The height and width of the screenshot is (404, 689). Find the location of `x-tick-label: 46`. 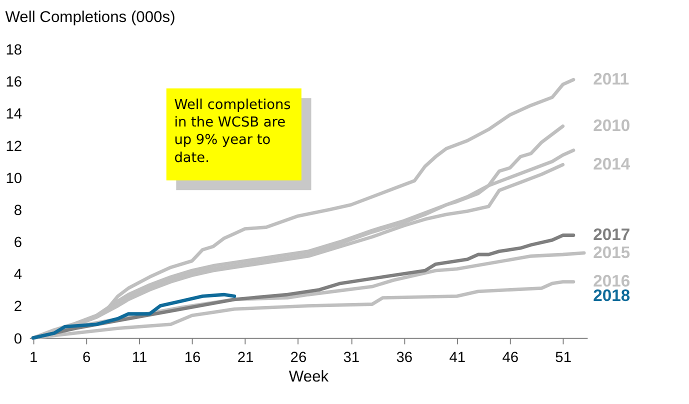

x-tick-label: 46 is located at coordinates (510, 358).